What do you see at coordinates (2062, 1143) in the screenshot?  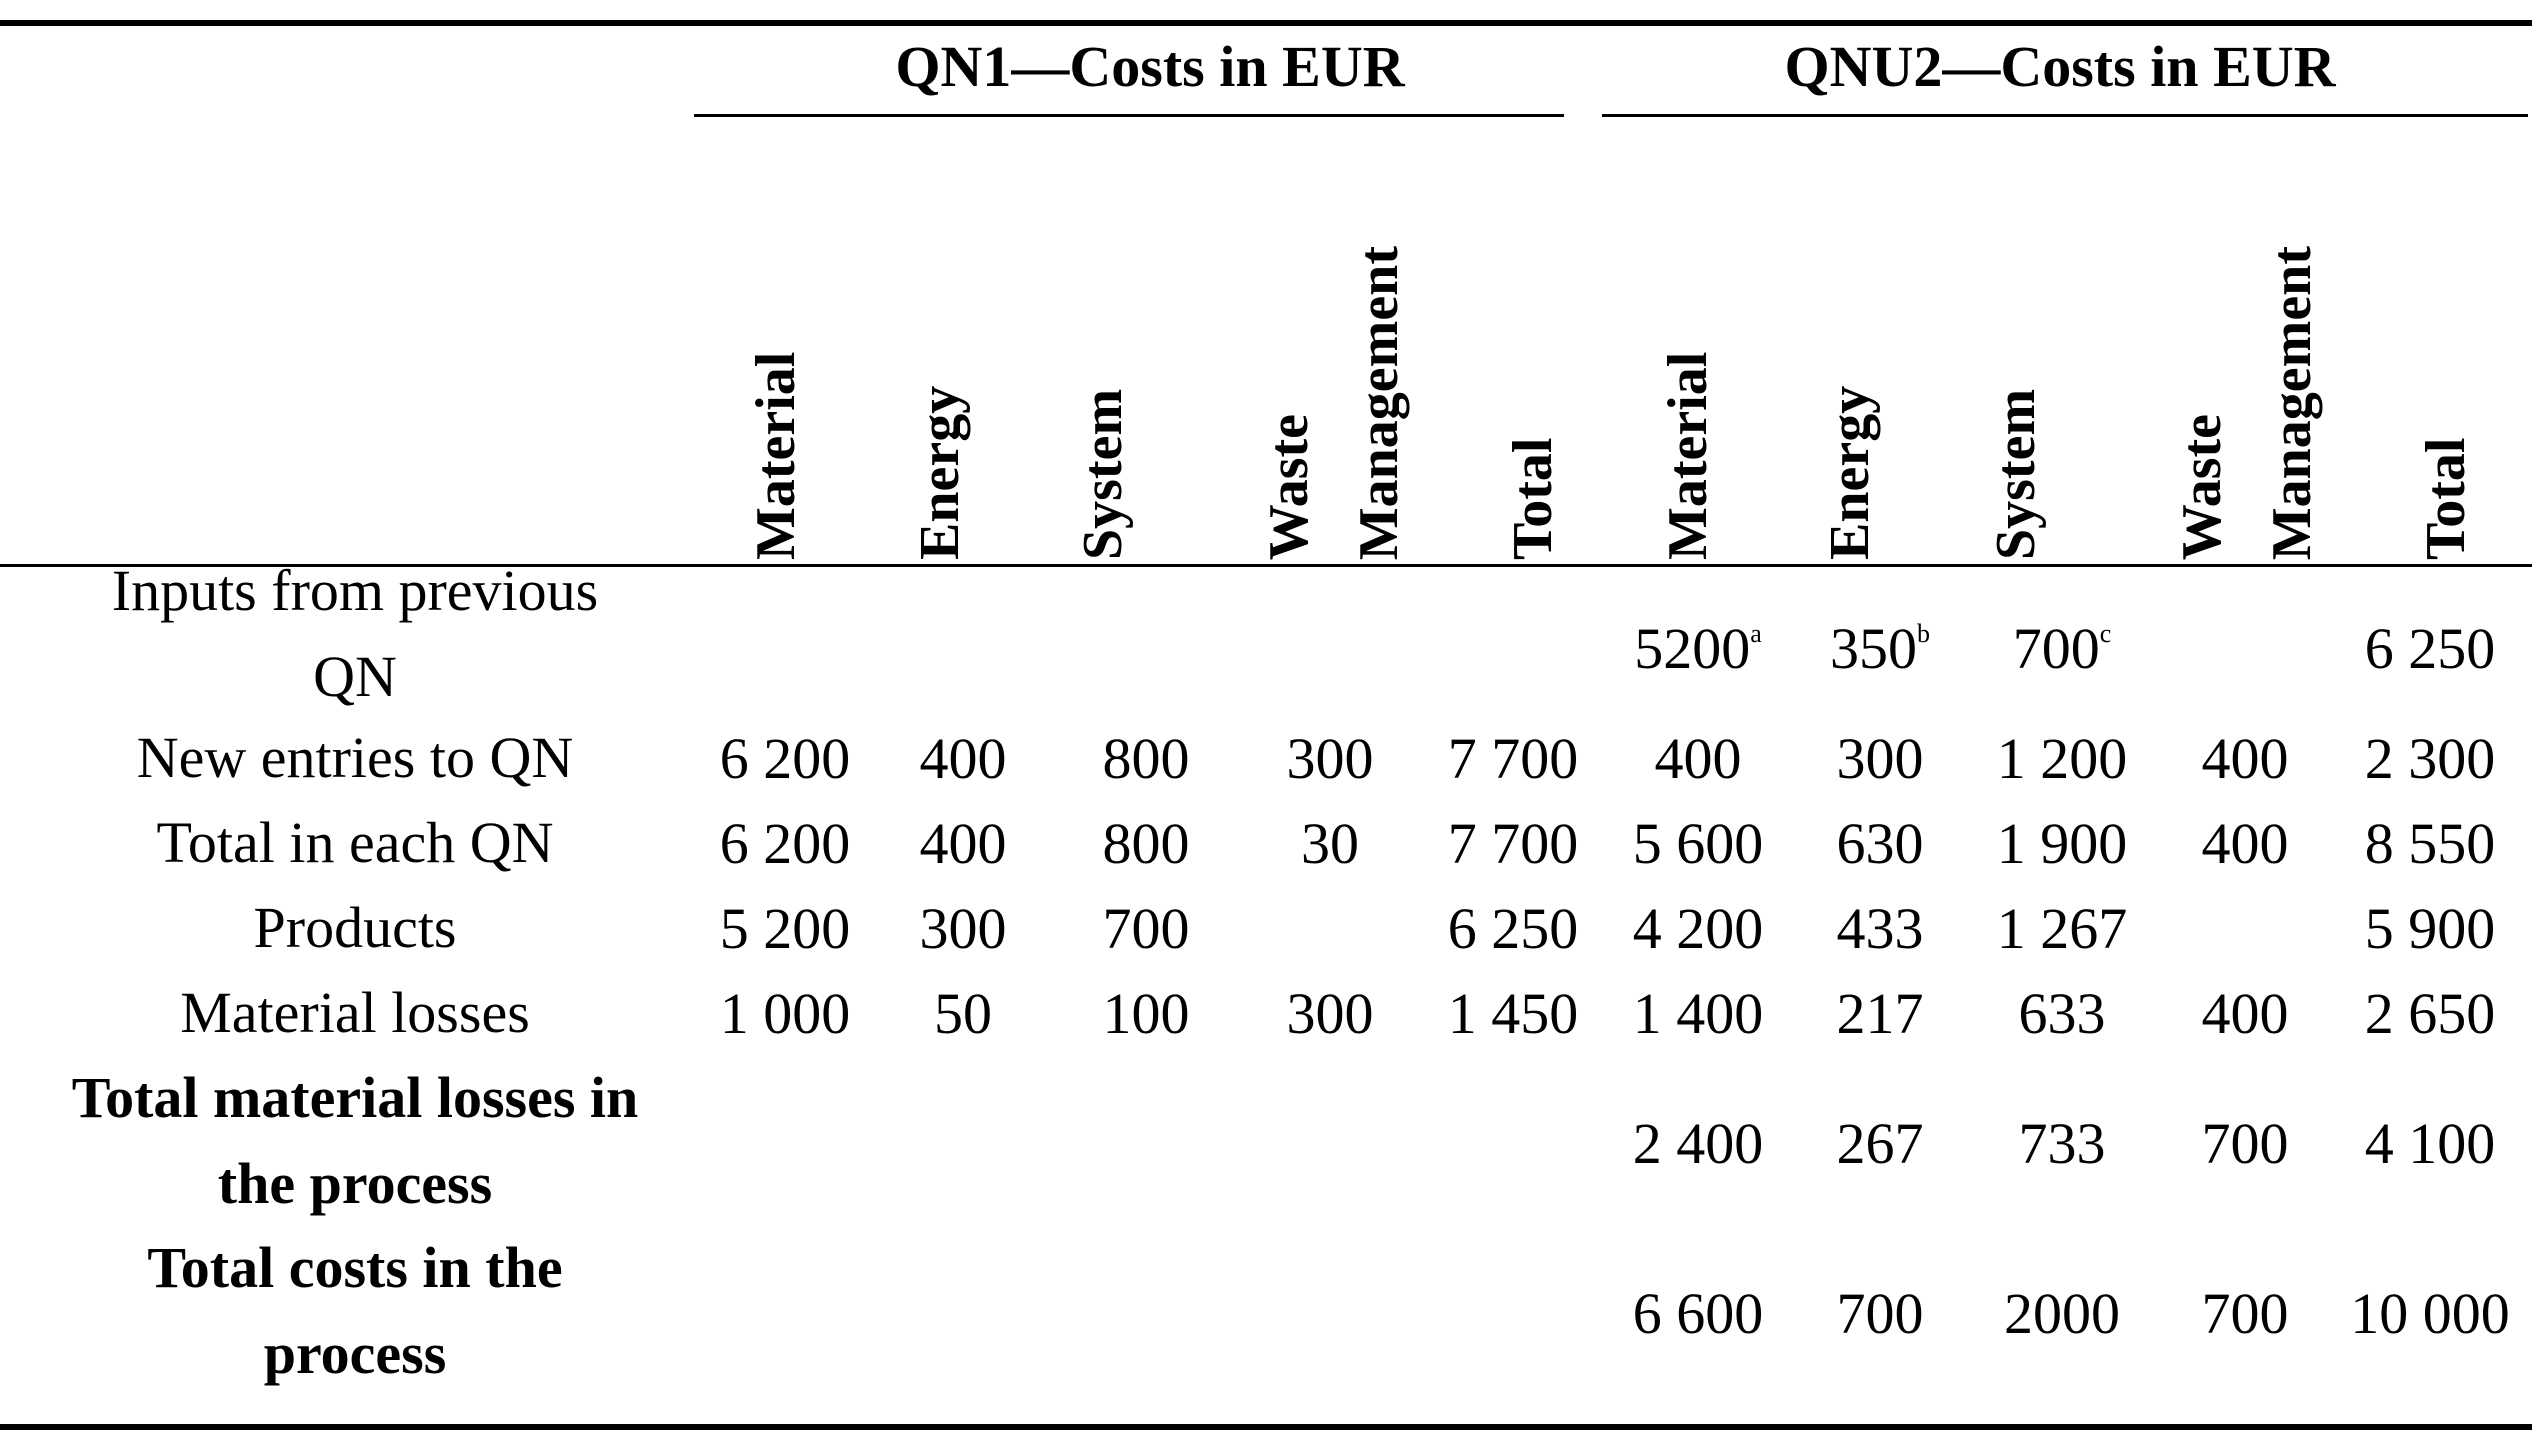 I see `table-cell: 733` at bounding box center [2062, 1143].